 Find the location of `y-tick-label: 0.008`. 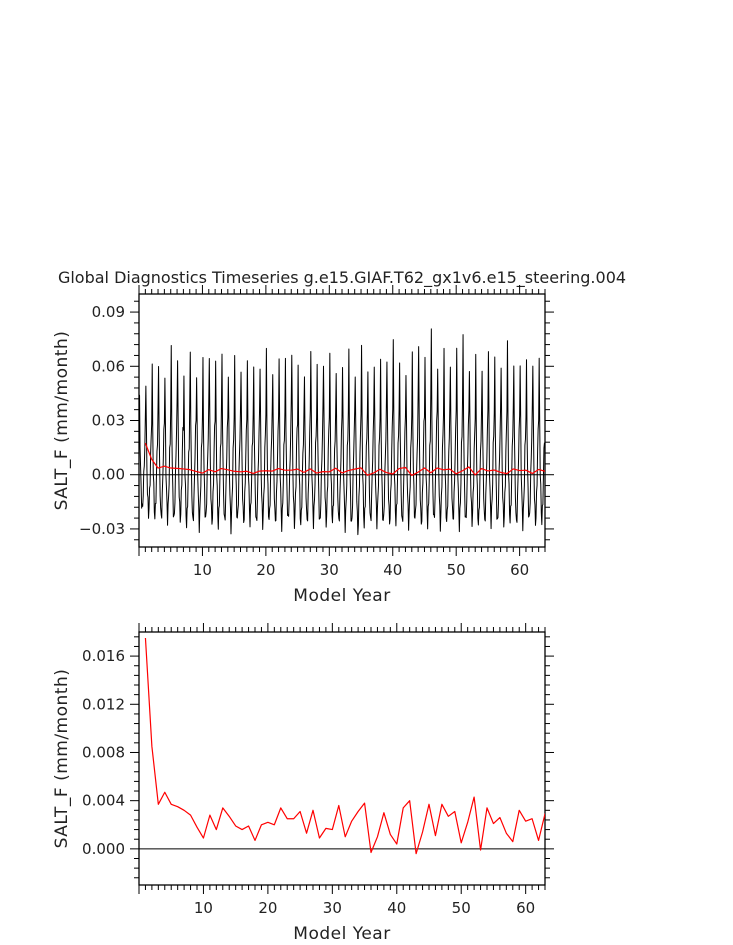

y-tick-label: 0.008 is located at coordinates (103, 752).